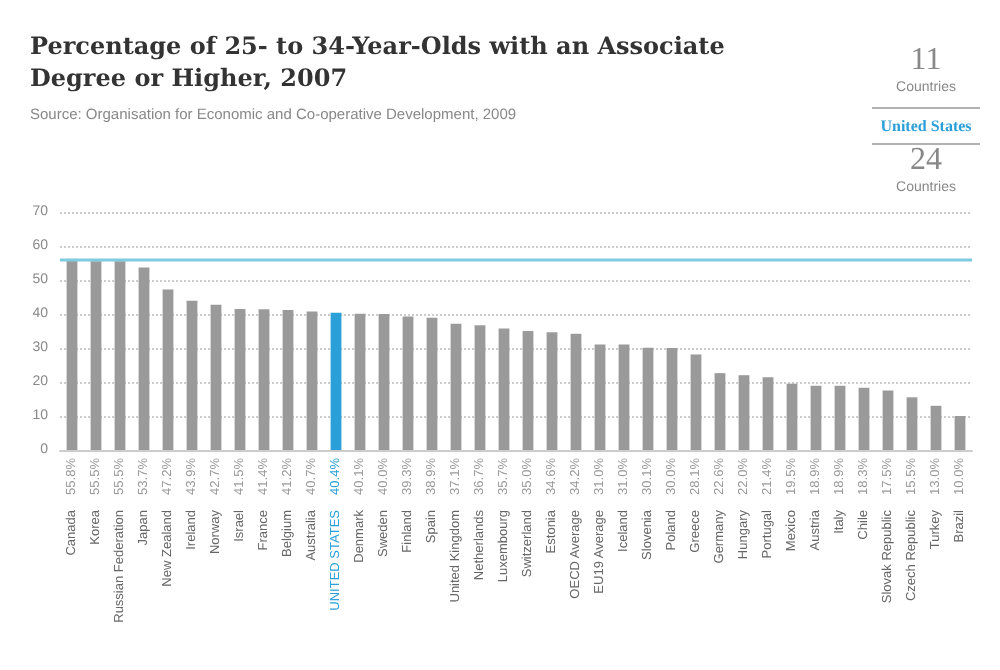 The image size is (1000, 670). I want to click on text: 11, so click(926, 60).